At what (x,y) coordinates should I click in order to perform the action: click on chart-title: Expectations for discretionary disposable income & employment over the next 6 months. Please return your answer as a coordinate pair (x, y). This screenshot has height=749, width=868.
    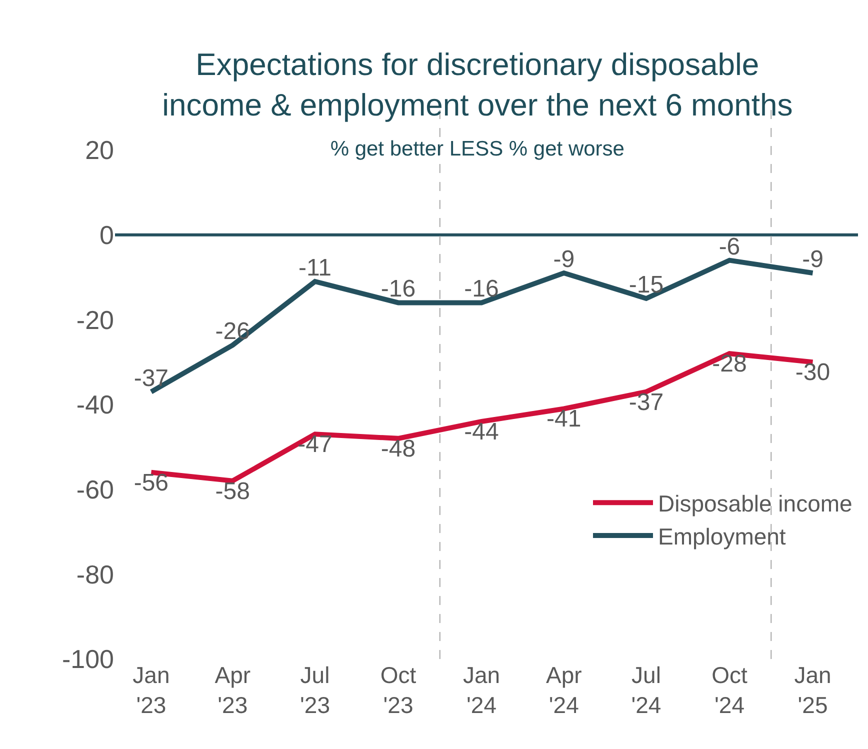
    Looking at the image, I should click on (477, 84).